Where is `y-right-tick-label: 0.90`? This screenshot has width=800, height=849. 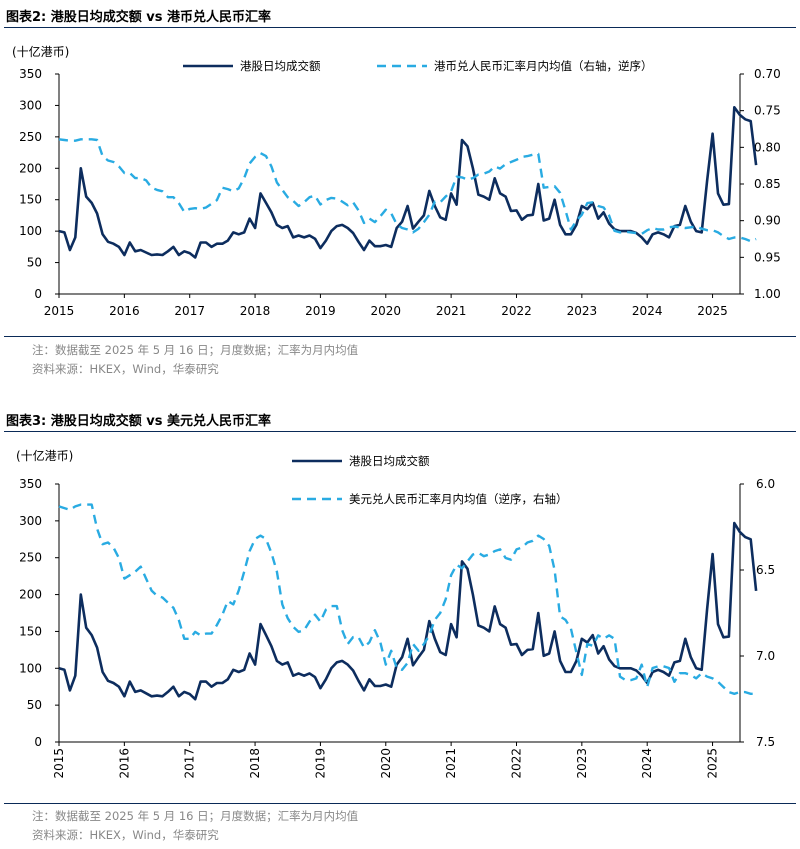
y-right-tick-label: 0.90 is located at coordinates (767, 221).